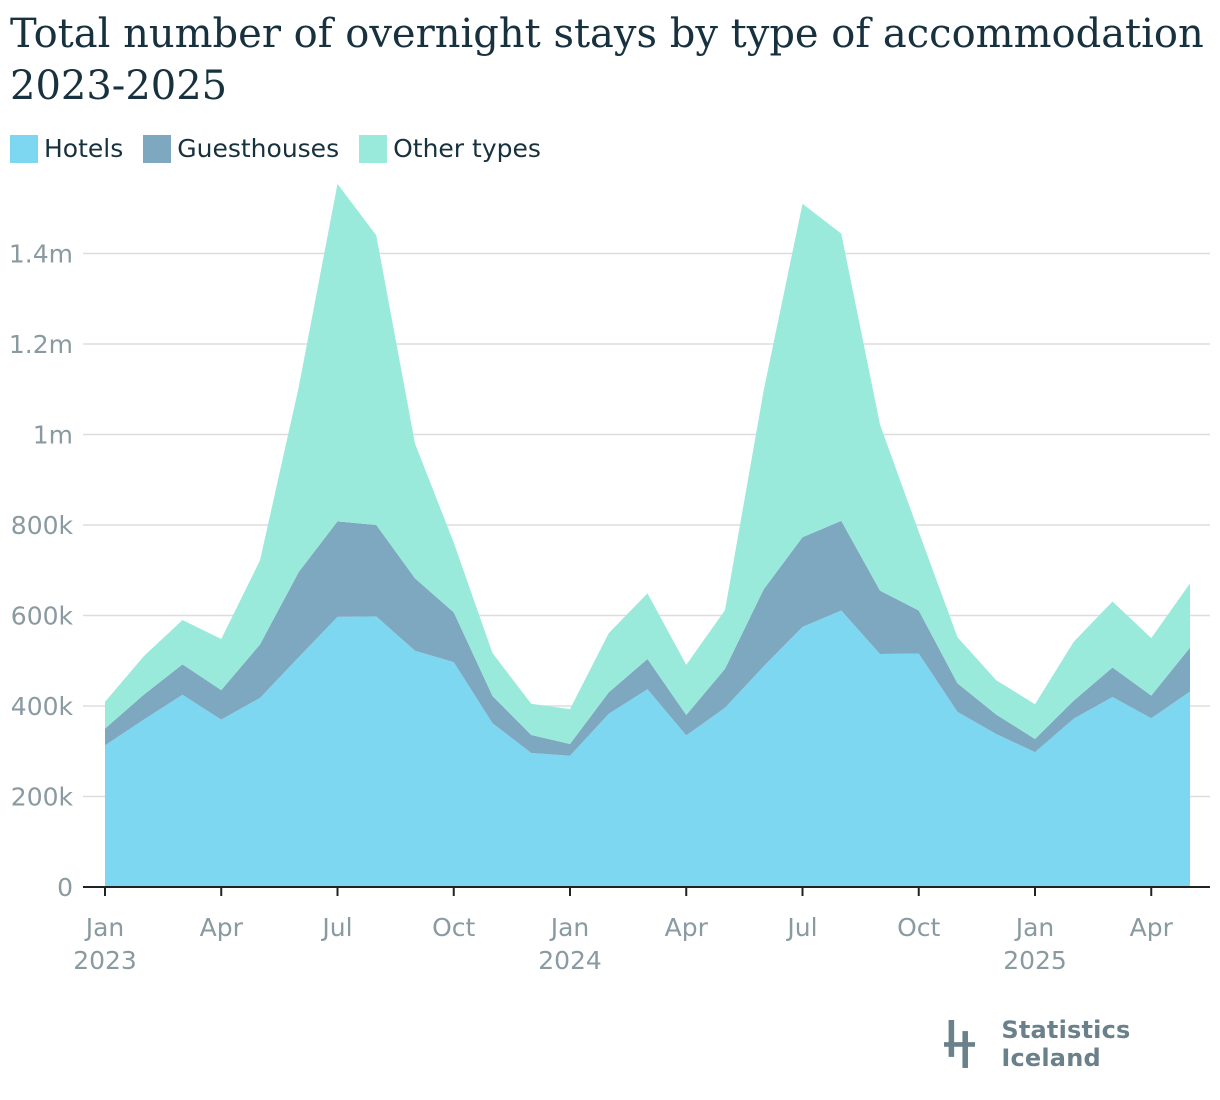 This screenshot has width=1220, height=1100. Describe the element at coordinates (570, 960) in the screenshot. I see `x-year-label: 2024` at that location.